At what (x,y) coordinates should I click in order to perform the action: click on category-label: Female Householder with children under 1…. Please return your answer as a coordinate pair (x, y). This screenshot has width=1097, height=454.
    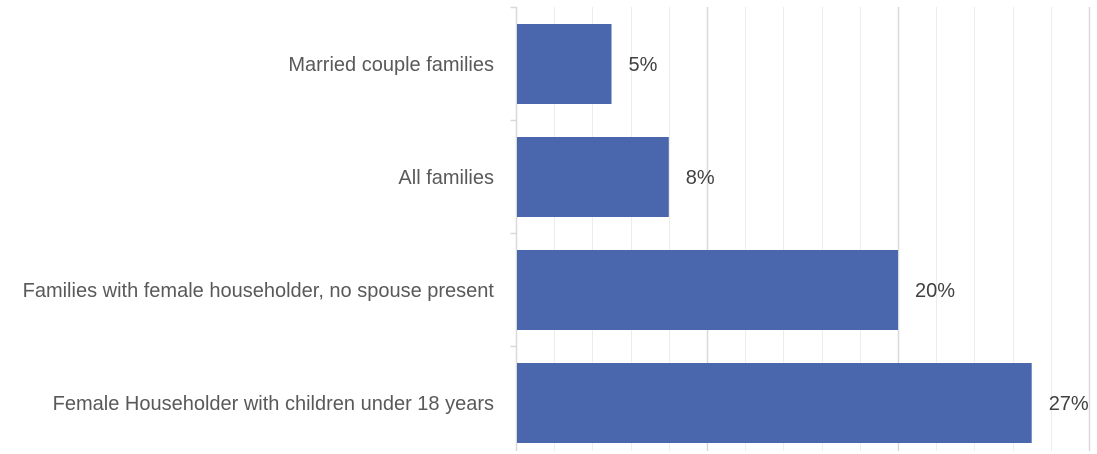
    Looking at the image, I should click on (273, 404).